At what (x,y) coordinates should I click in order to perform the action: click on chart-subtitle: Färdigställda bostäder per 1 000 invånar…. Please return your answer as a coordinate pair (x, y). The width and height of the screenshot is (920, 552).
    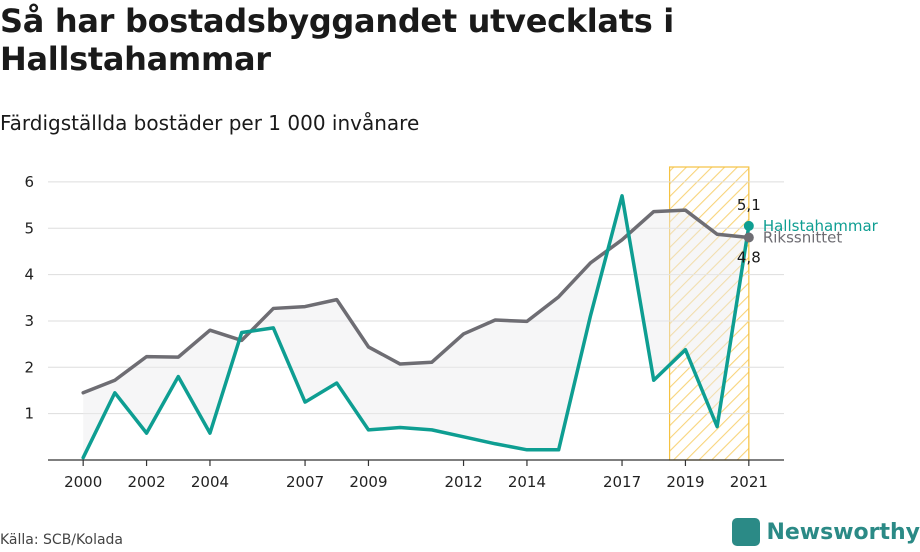
    Looking at the image, I should click on (210, 123).